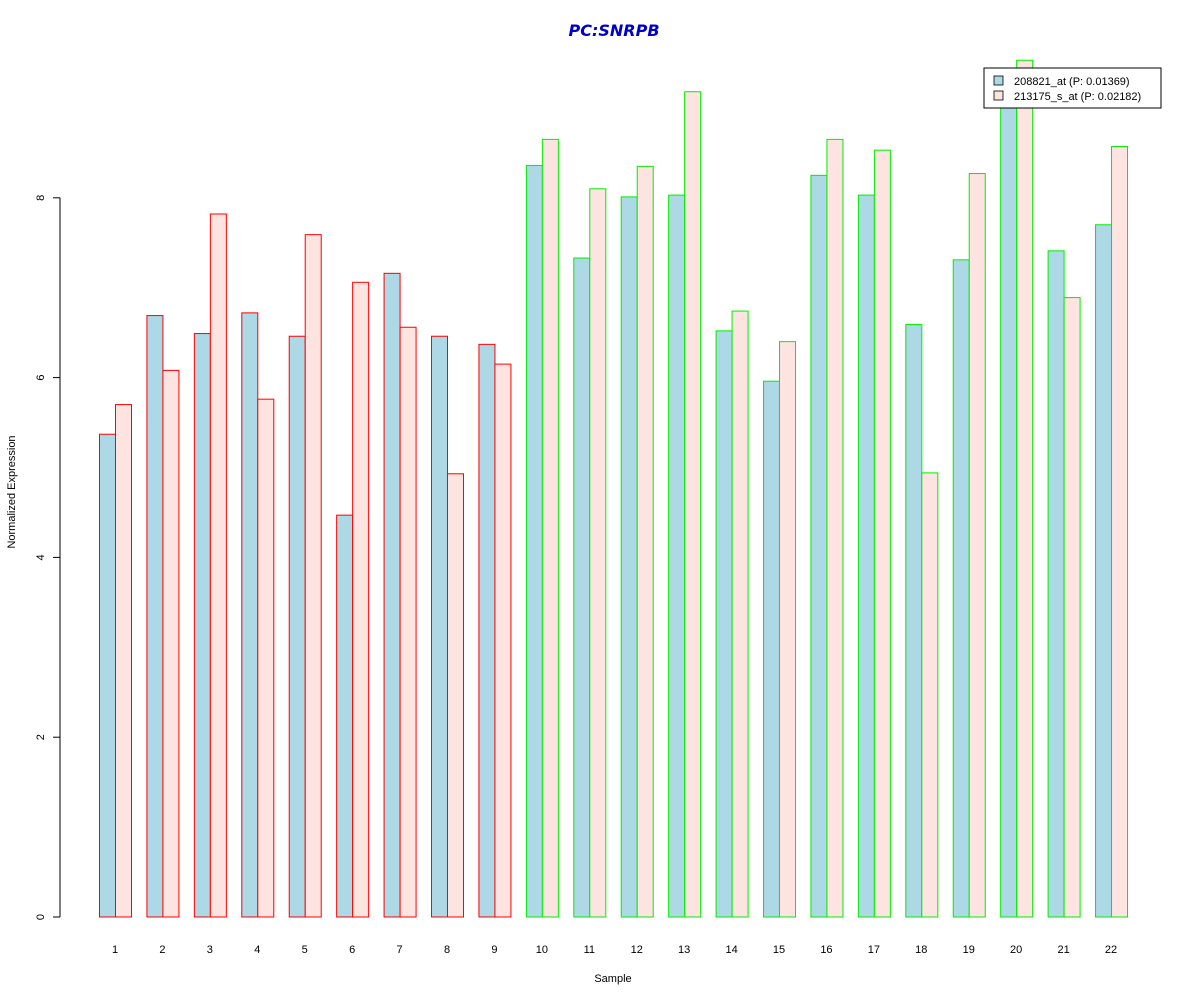 The width and height of the screenshot is (1200, 1000). What do you see at coordinates (921, 950) in the screenshot?
I see `x-tick-label: 18` at bounding box center [921, 950].